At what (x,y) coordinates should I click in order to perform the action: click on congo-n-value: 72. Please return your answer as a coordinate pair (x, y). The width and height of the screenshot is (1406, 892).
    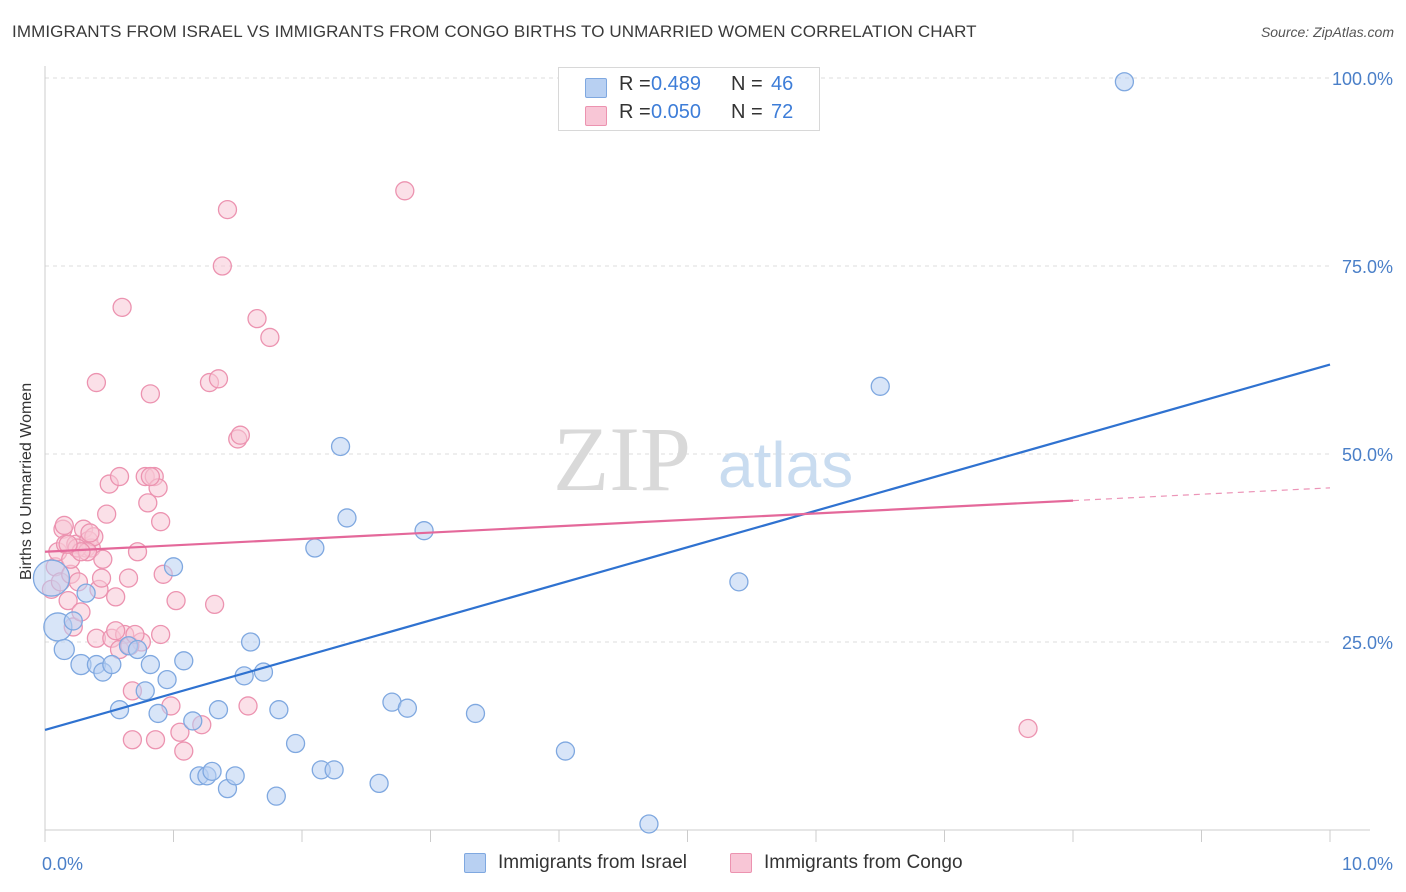
    Looking at the image, I should click on (782, 112).